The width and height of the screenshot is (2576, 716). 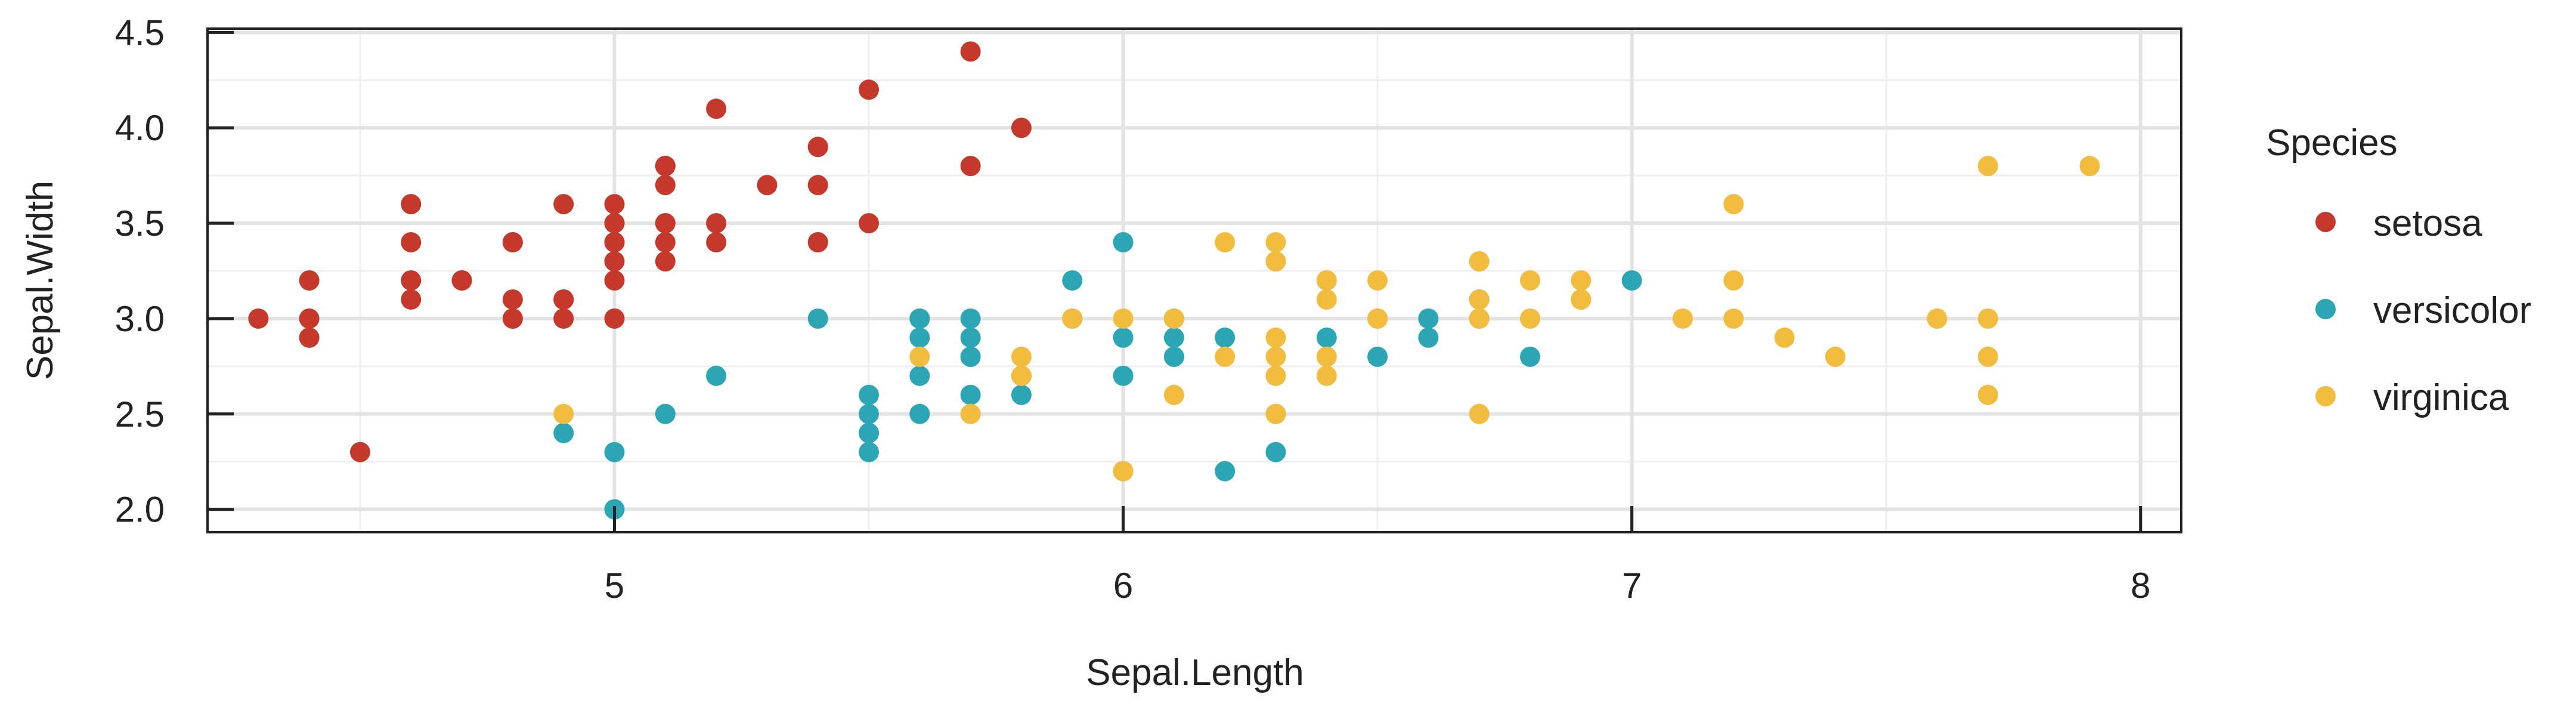 What do you see at coordinates (614, 586) in the screenshot?
I see `x-tick-label: 5` at bounding box center [614, 586].